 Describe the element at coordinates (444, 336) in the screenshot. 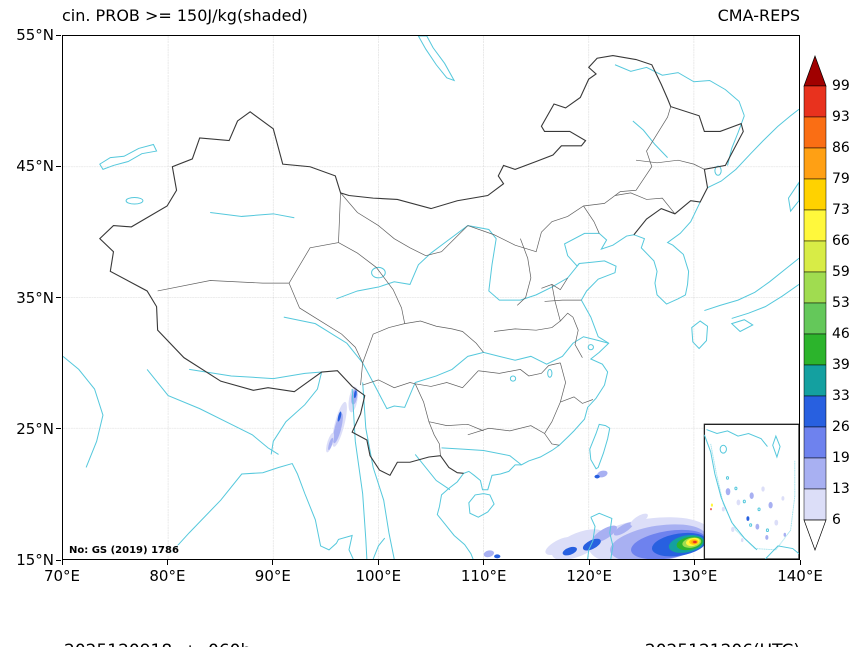

I see `province-border-sichuan-north` at that location.